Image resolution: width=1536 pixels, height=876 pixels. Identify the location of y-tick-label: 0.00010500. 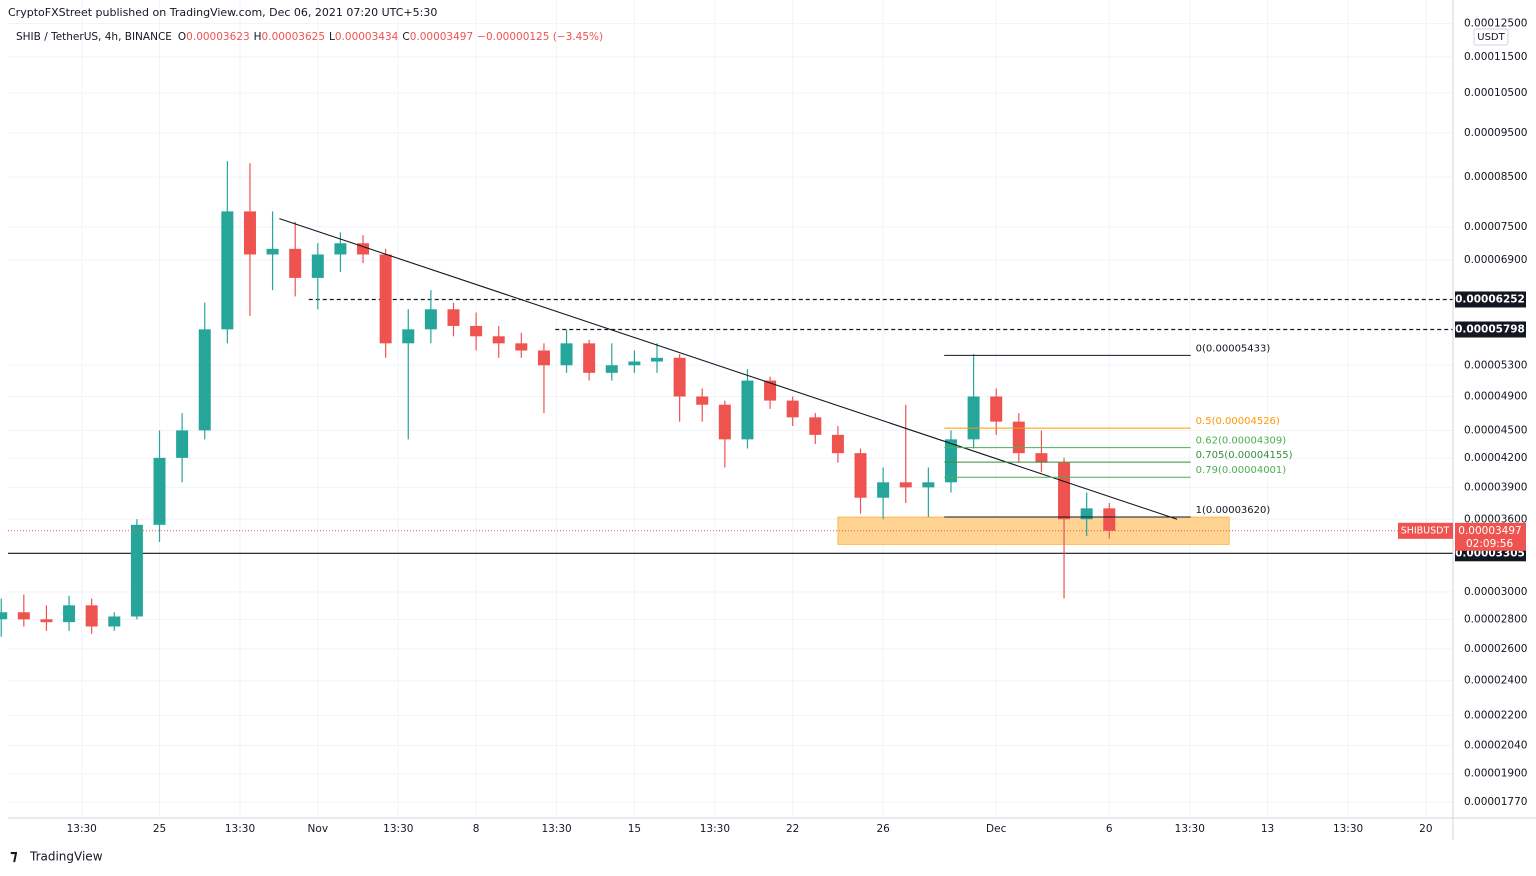
(1495, 93).